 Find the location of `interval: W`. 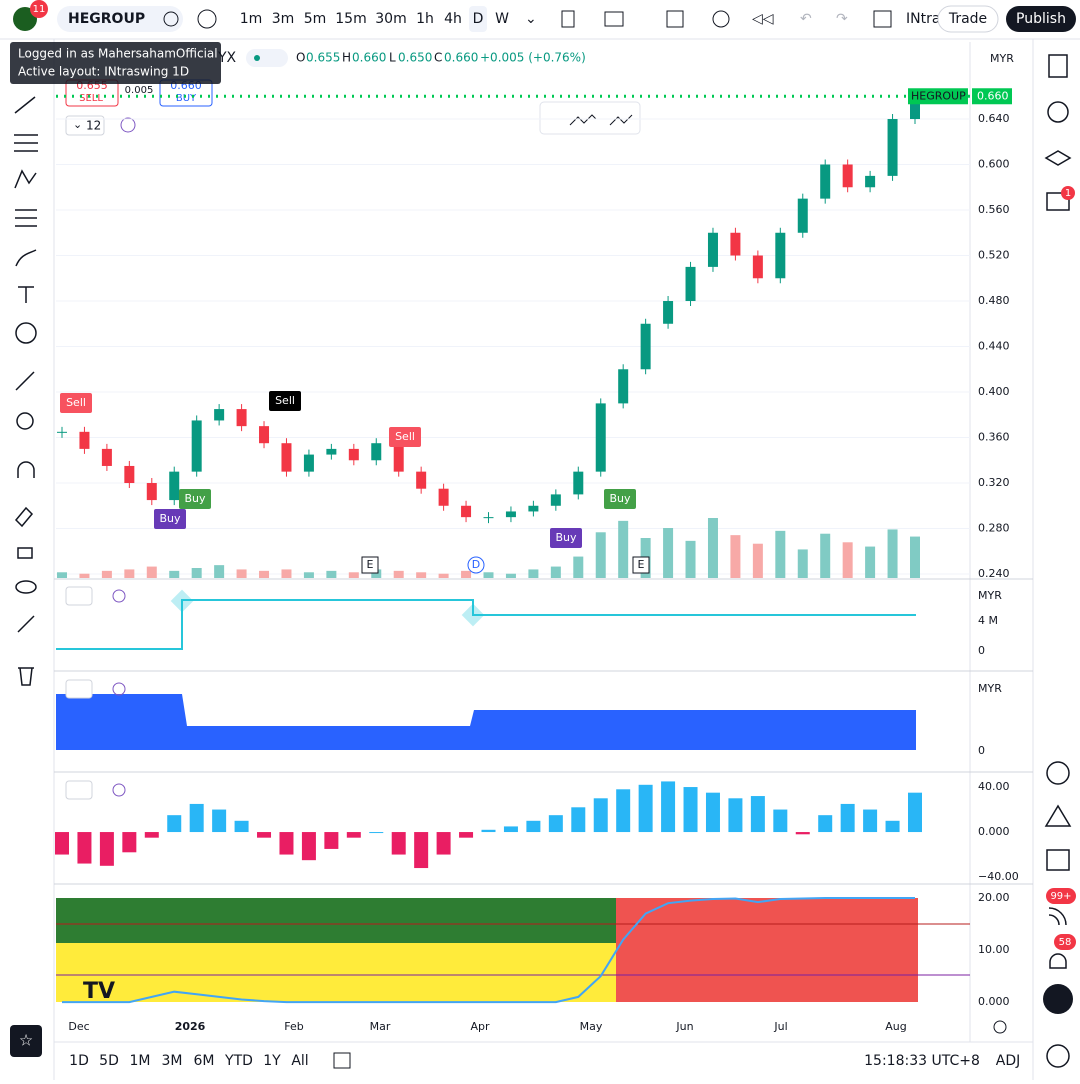

interval: W is located at coordinates (502, 19).